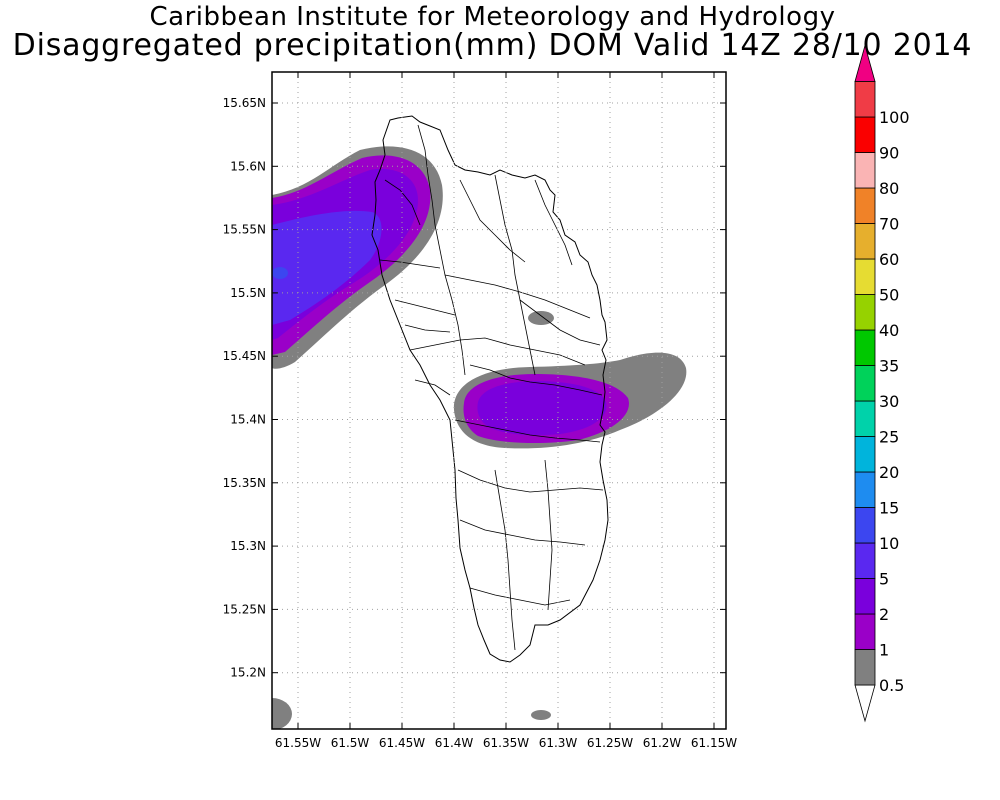  I want to click on precip-system-west, so click(357, 257).